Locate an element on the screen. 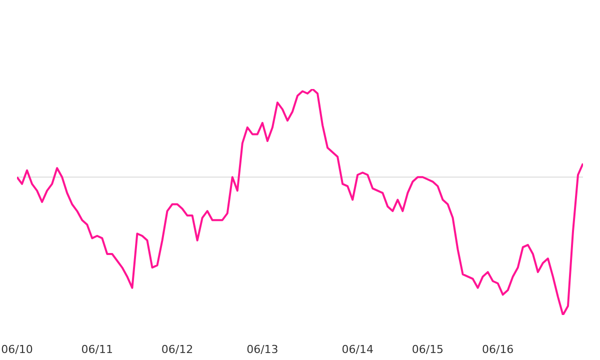 Image resolution: width=600 pixels, height=360 pixels. x-tick-label: 06/16 is located at coordinates (498, 349).